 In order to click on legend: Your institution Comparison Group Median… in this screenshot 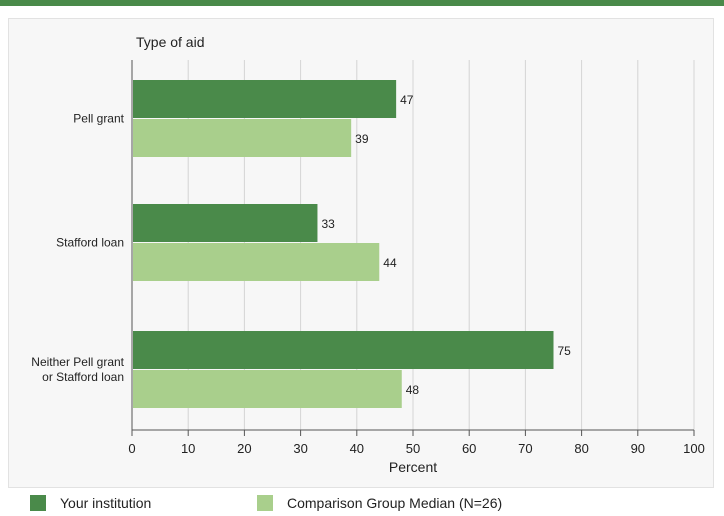, I will do `click(362, 502)`.